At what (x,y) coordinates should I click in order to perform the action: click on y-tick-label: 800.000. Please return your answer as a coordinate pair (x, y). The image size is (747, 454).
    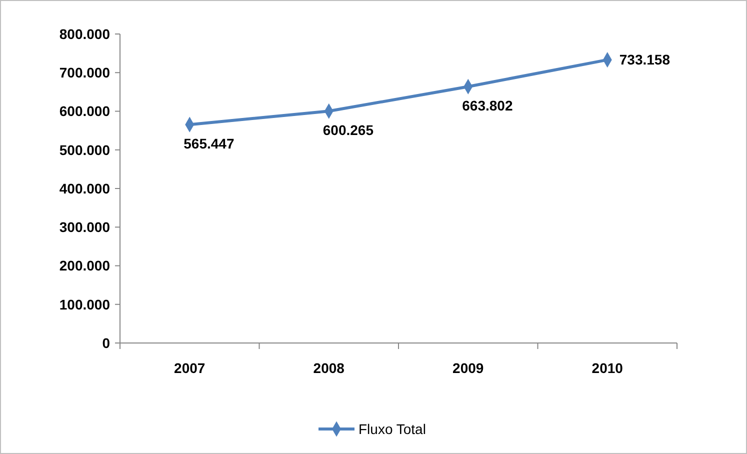
    Looking at the image, I should click on (84, 34).